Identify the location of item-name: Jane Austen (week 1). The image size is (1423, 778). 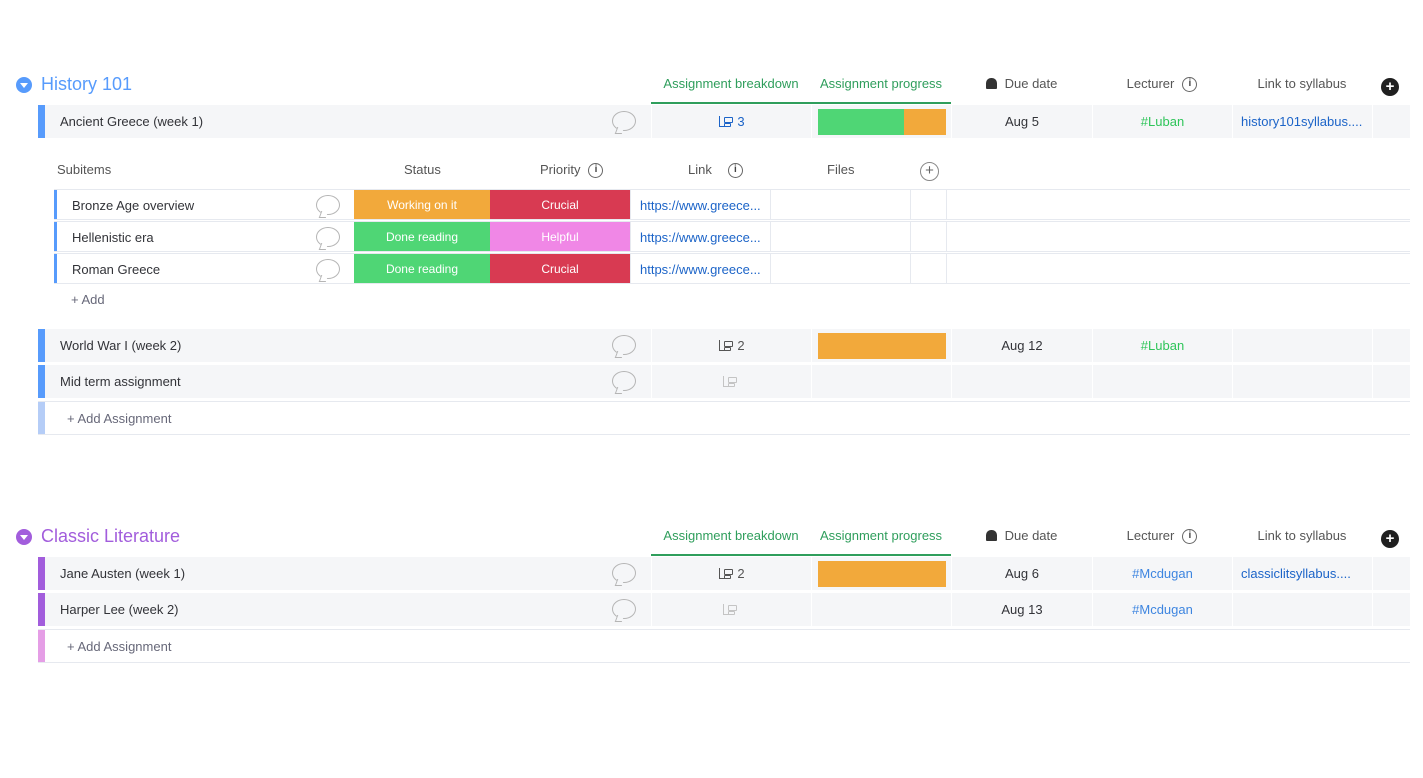
(123, 573).